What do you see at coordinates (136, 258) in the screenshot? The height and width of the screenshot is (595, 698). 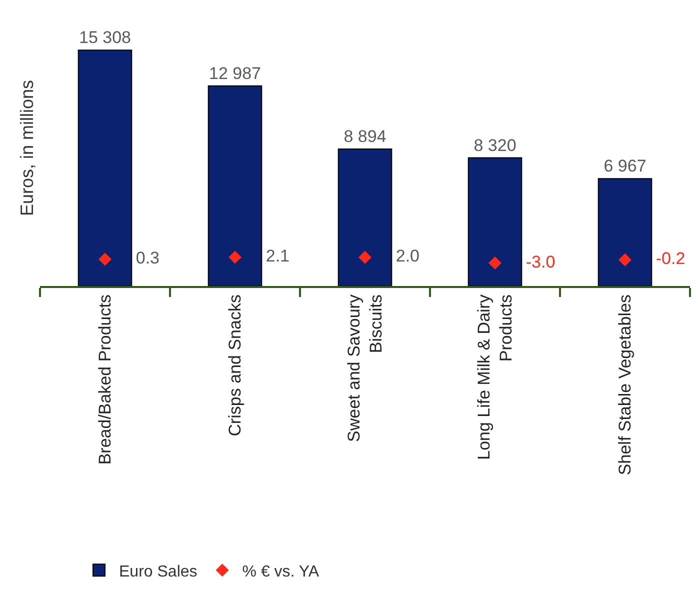 I see `data-label: 0.3` at bounding box center [136, 258].